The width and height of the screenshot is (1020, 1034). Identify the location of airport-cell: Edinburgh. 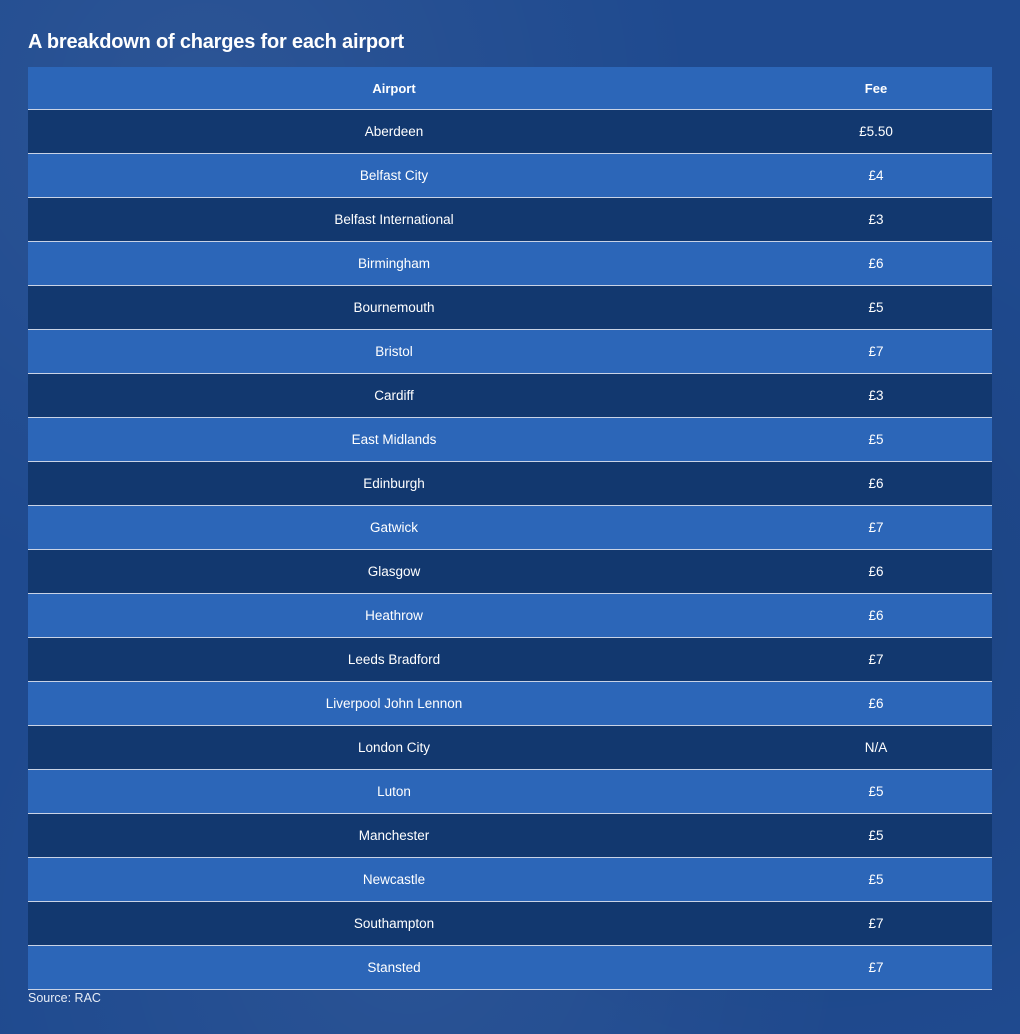
(394, 483).